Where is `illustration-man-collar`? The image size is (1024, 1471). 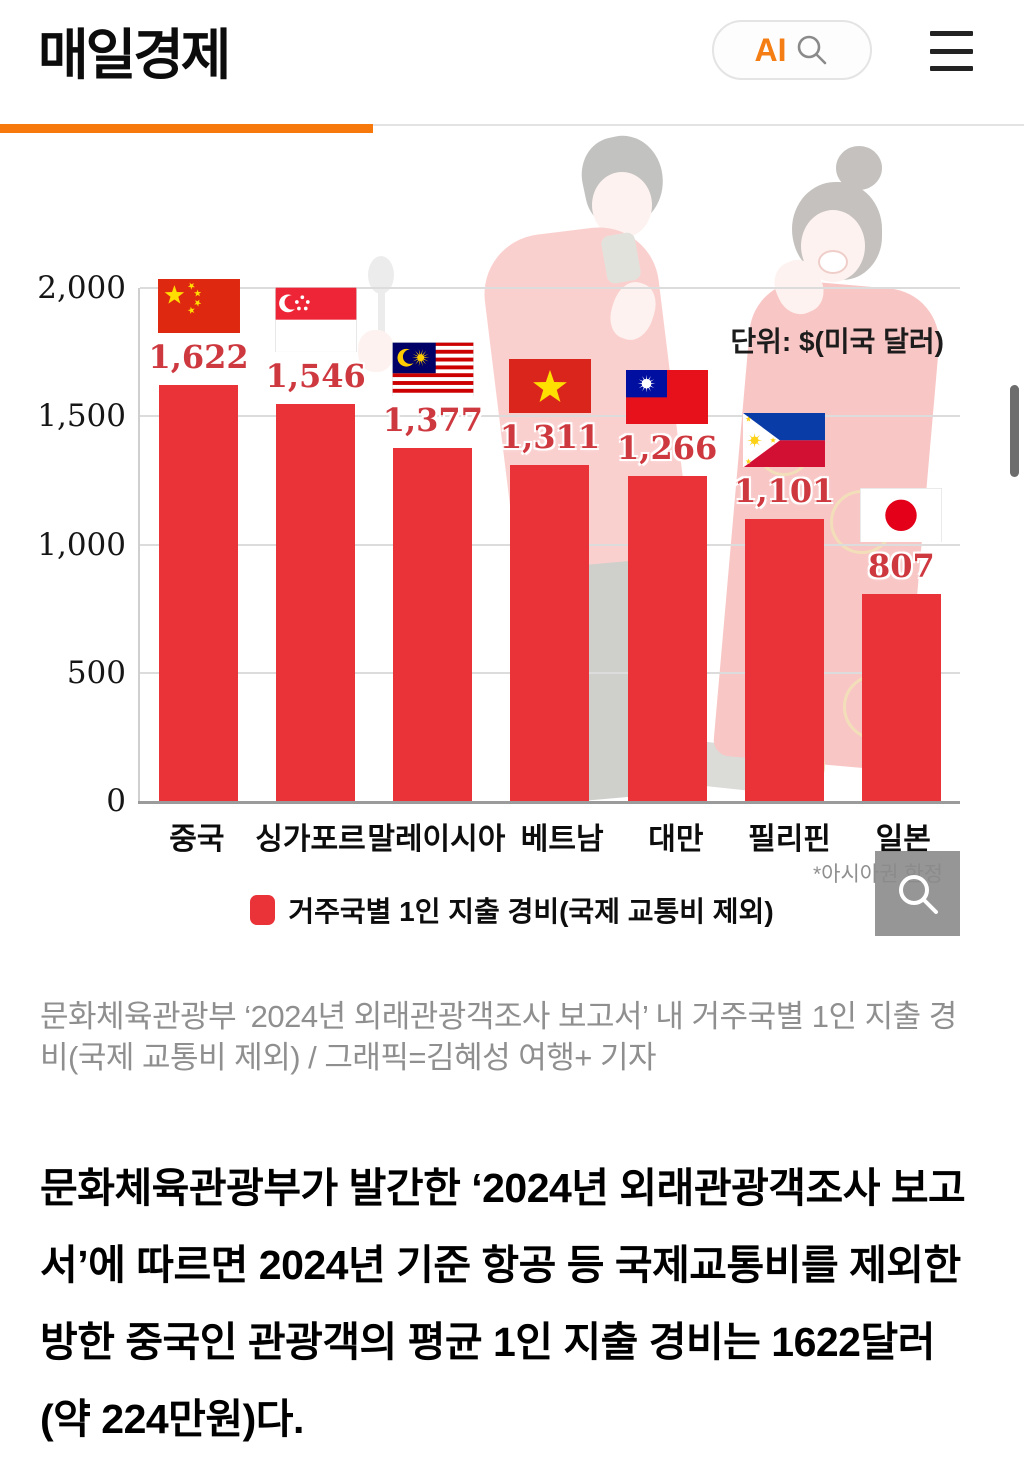 illustration-man-collar is located at coordinates (621, 258).